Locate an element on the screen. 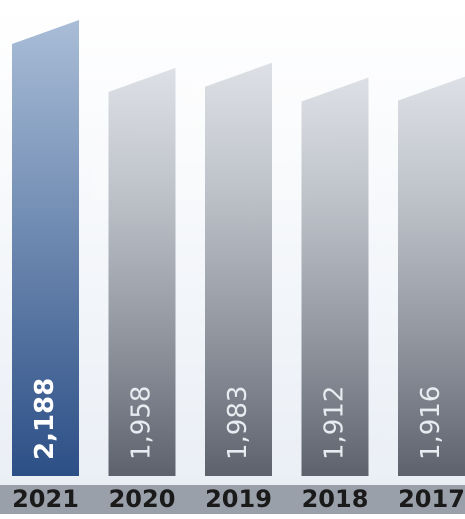 The image size is (465, 519). bar-value-label: 1,983 is located at coordinates (238, 423).